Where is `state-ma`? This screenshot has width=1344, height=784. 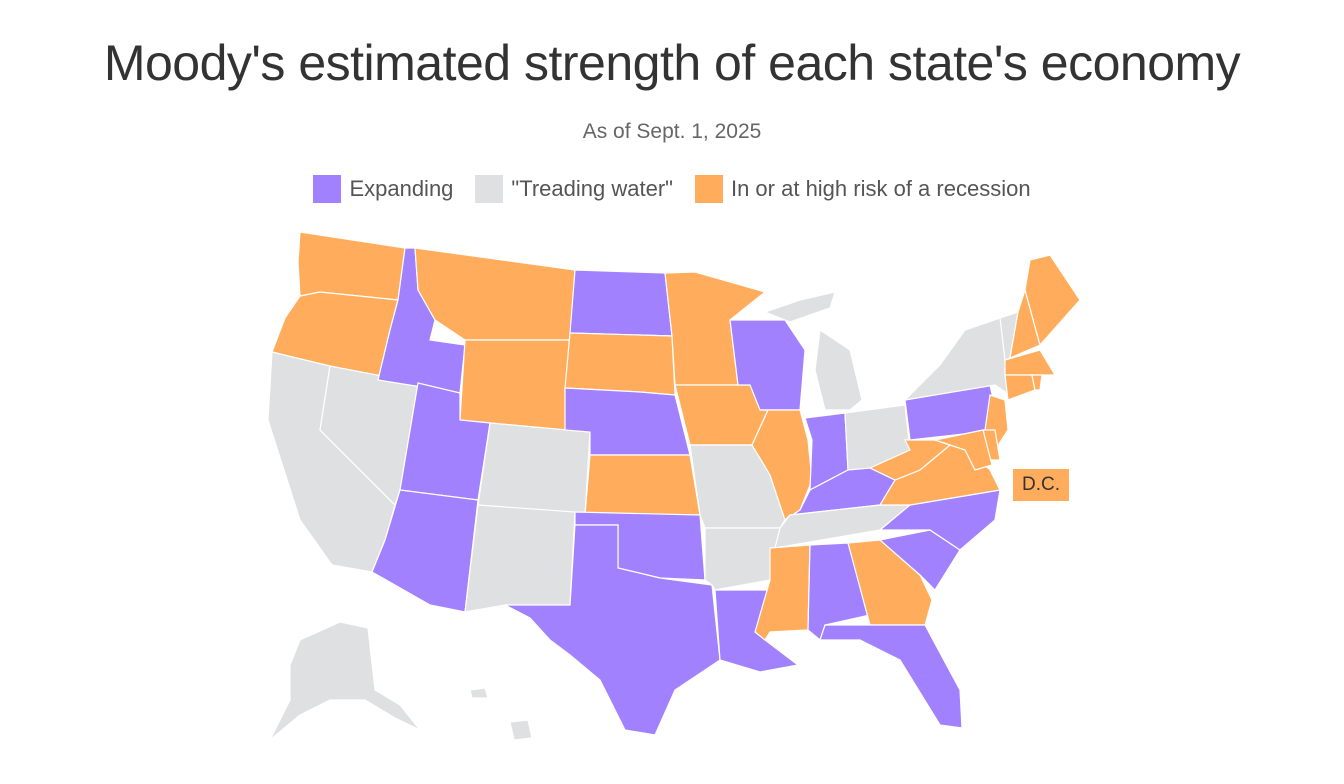 state-ma is located at coordinates (1030, 362).